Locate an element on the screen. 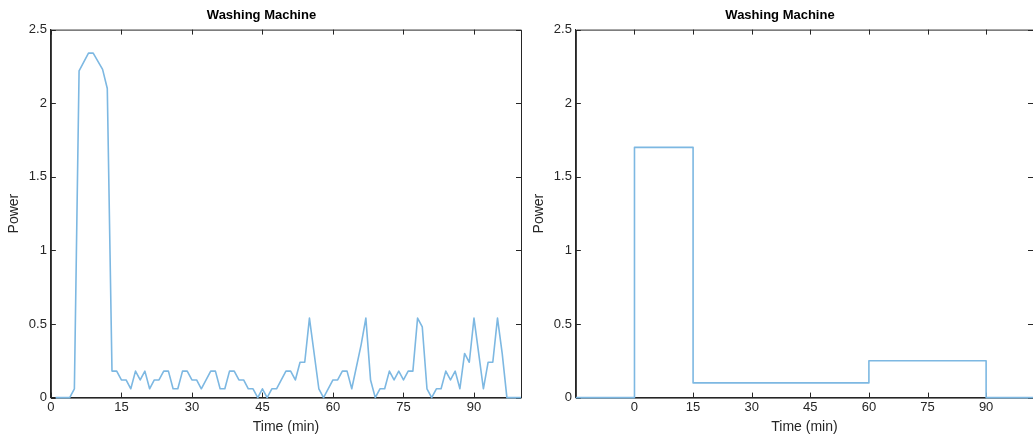  x-tick-label: 0 is located at coordinates (634, 406).